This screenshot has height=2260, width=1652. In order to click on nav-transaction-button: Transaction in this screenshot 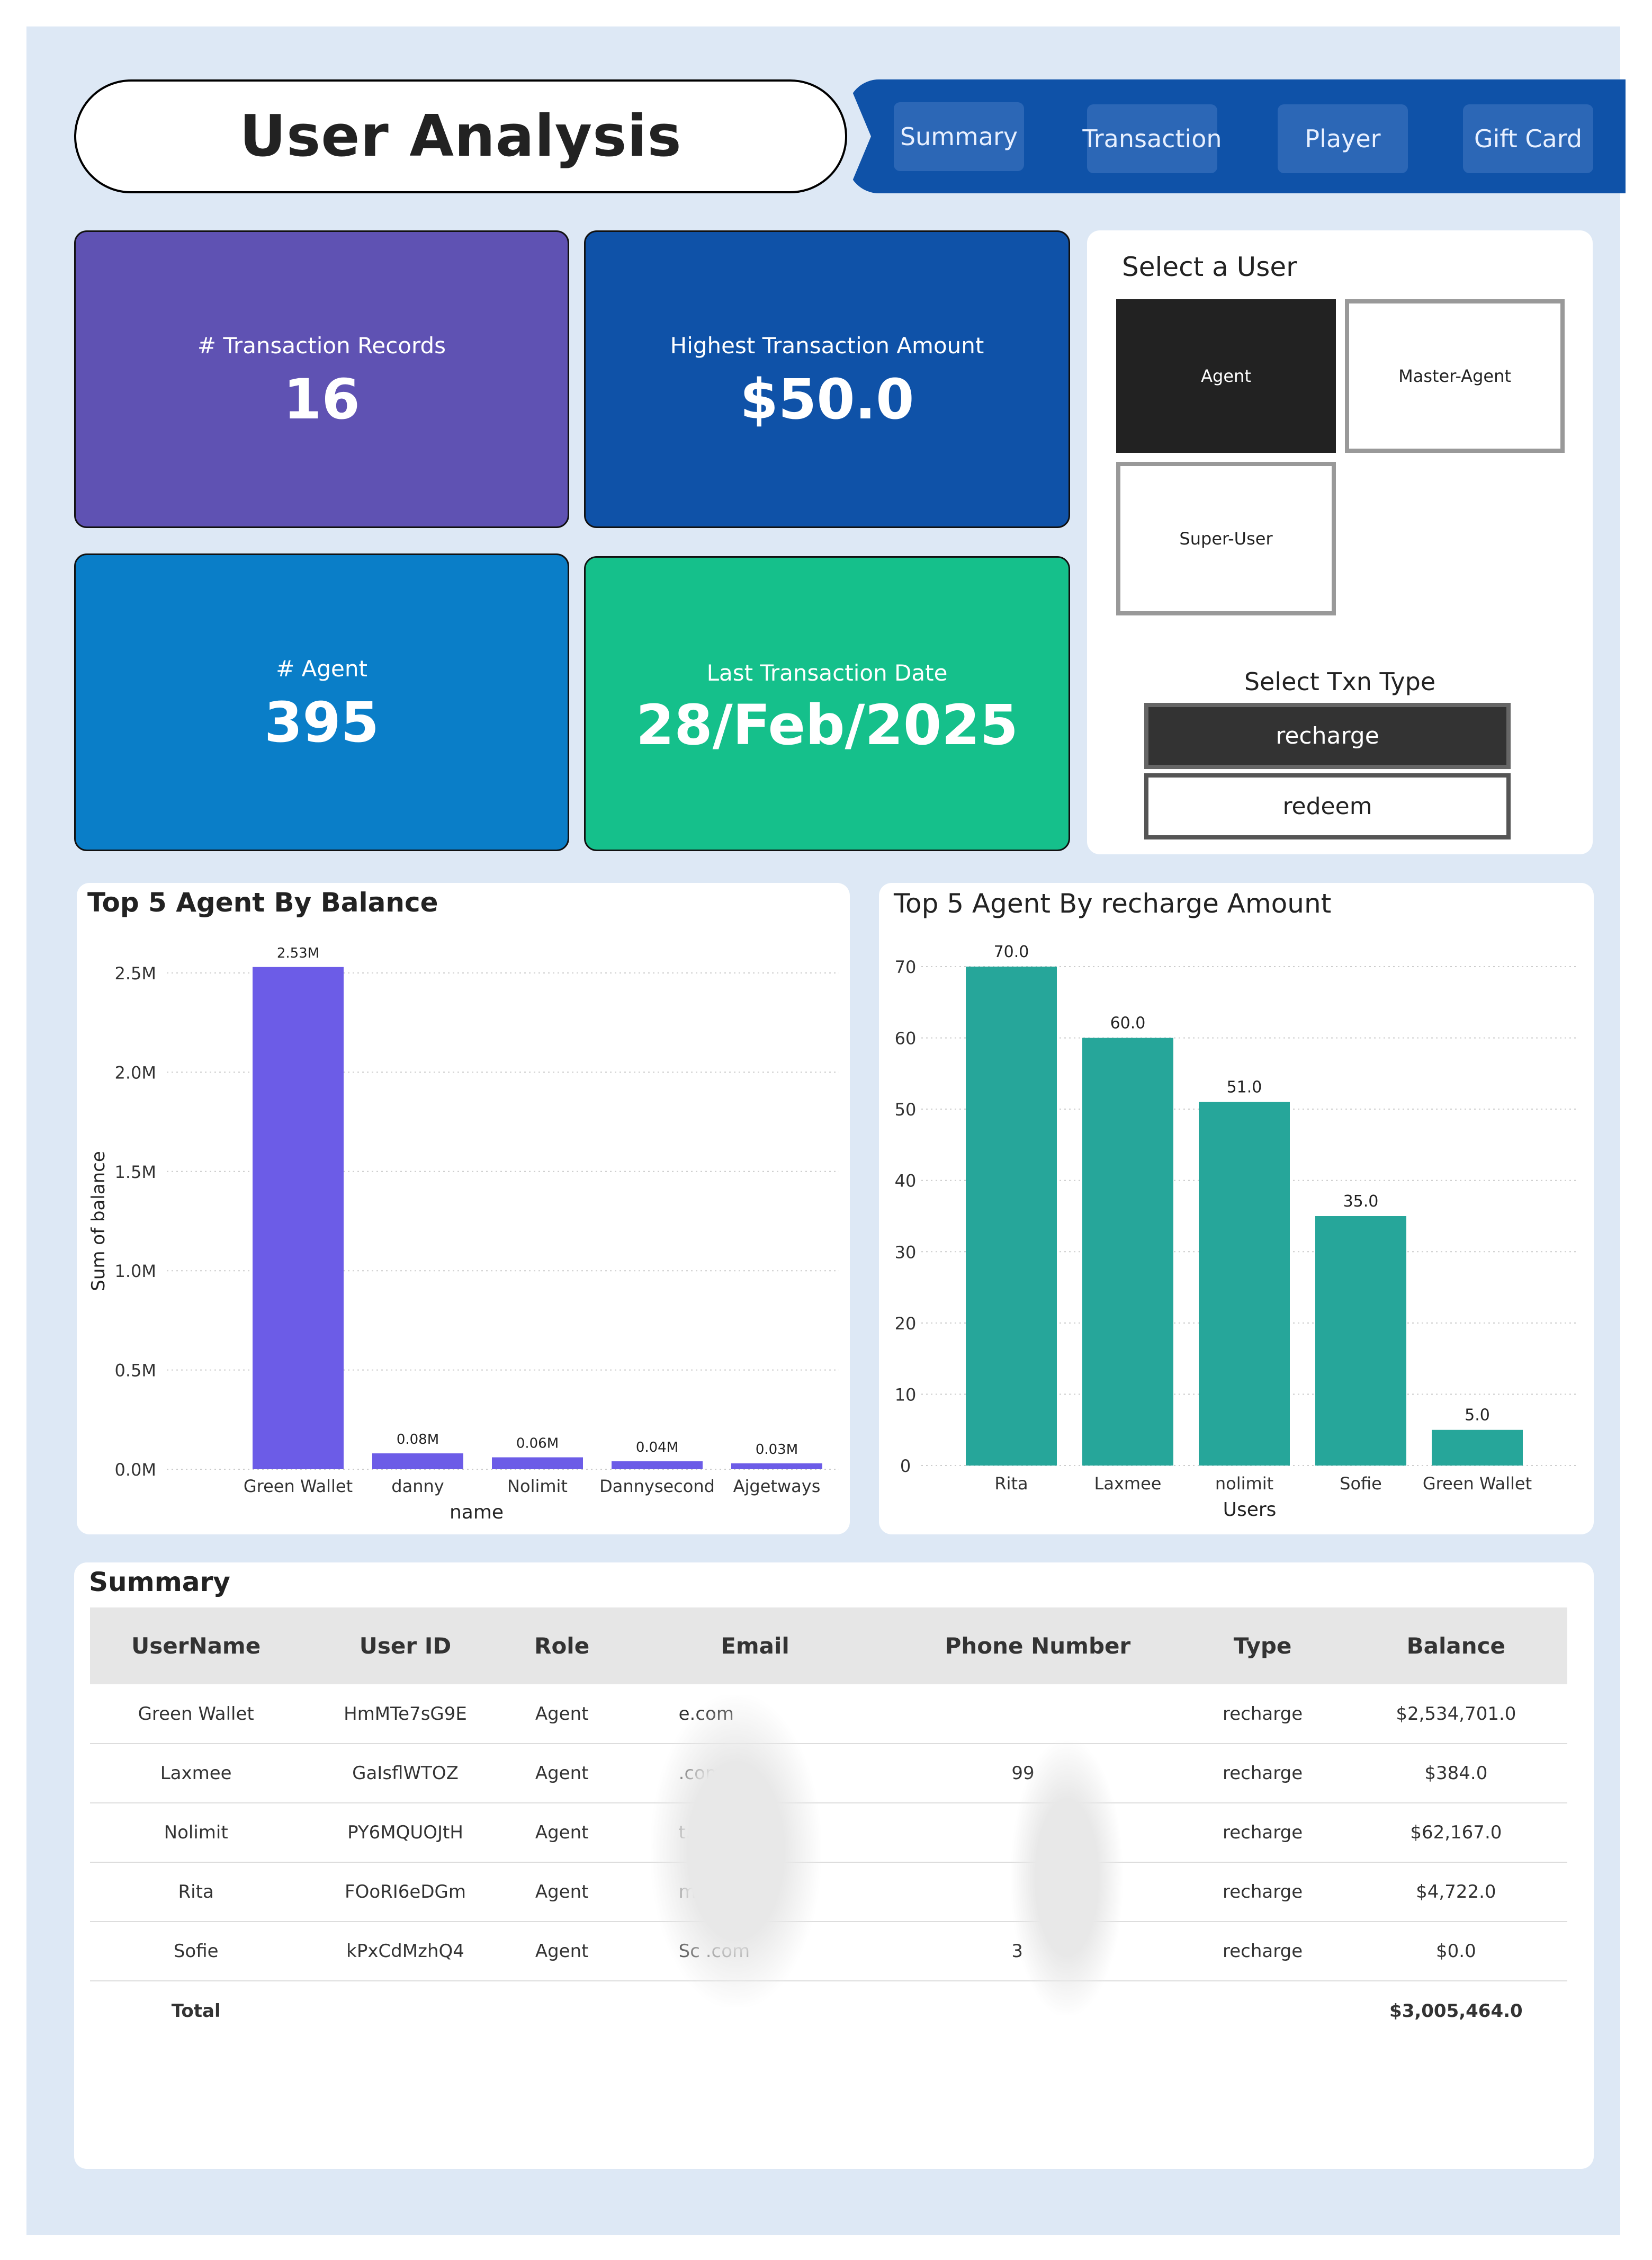, I will do `click(1152, 139)`.